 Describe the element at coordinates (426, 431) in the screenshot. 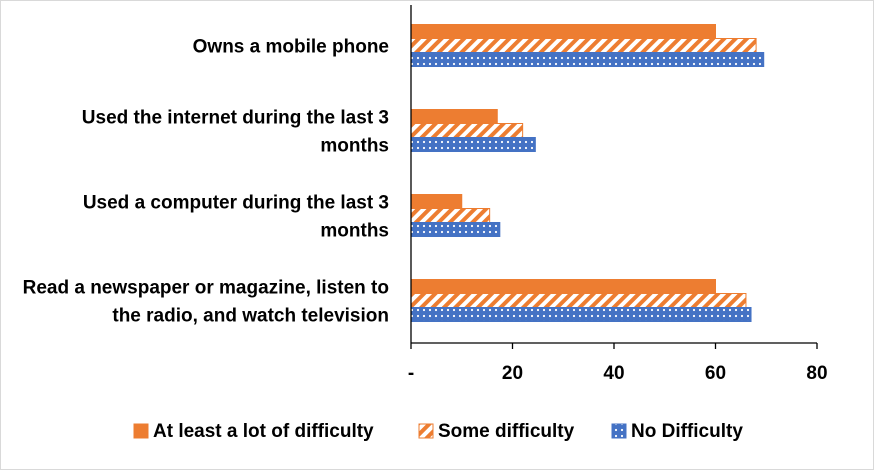

I see `legend-swatch-some-difficulty` at that location.